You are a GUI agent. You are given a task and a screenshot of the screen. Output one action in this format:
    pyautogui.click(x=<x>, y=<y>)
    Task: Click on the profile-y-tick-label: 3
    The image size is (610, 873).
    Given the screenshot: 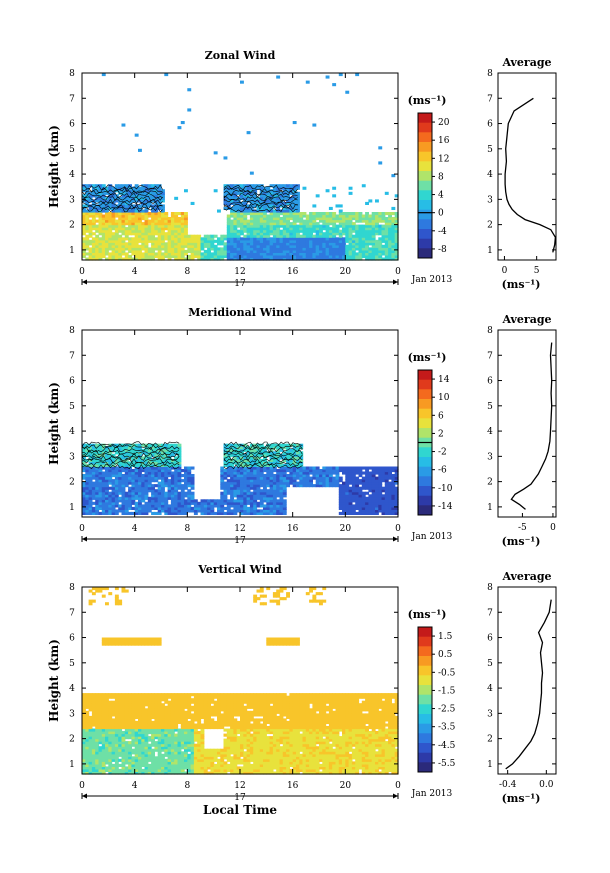 What is the action you would take?
    pyautogui.click(x=490, y=200)
    